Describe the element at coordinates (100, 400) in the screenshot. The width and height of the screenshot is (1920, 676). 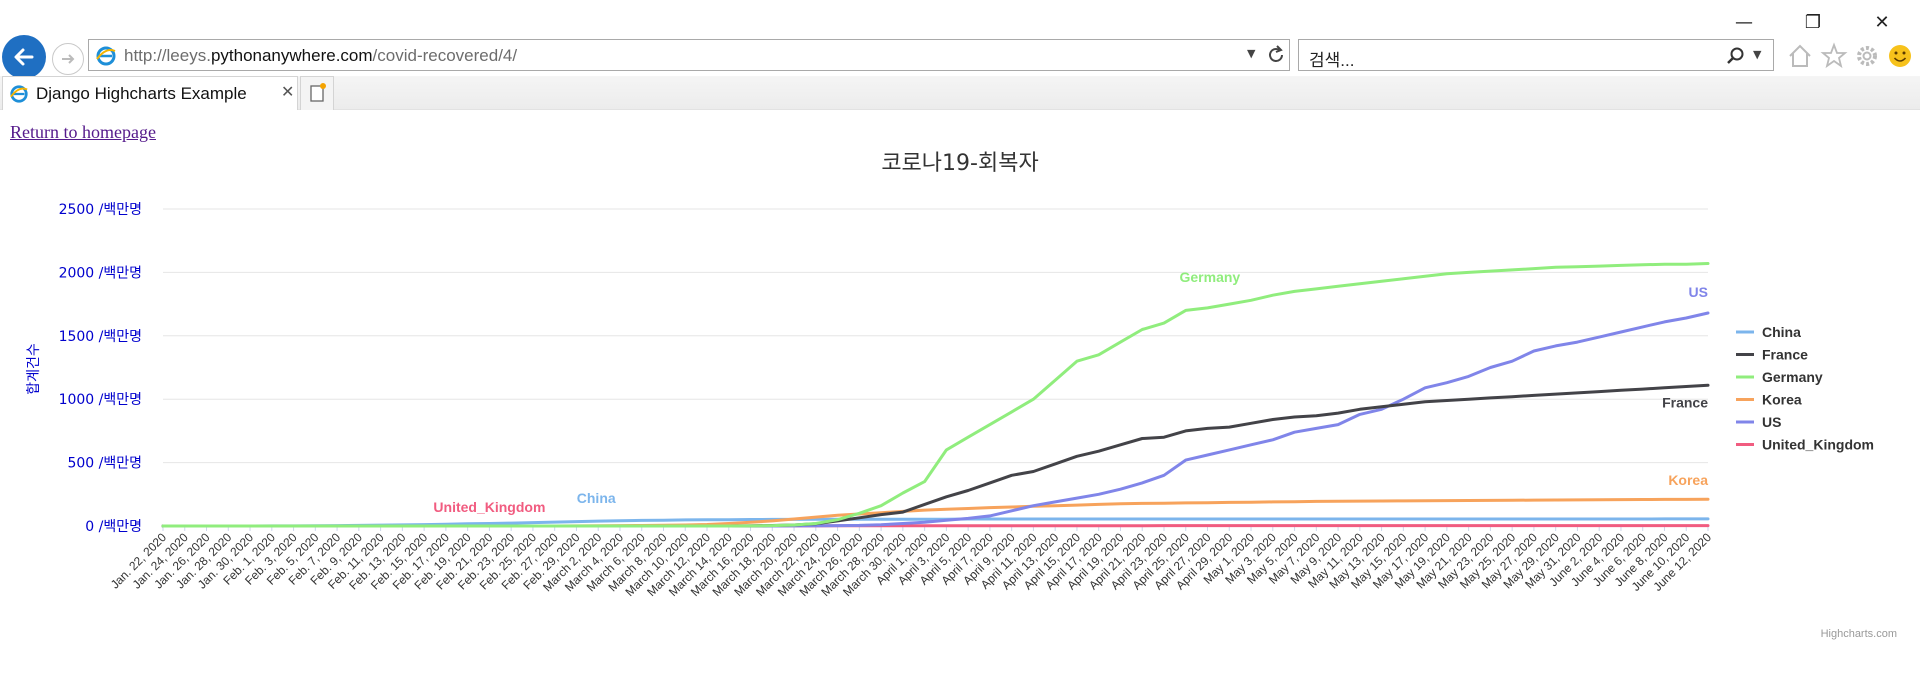
I see `y-tick-label: 1000 /백만명` at that location.